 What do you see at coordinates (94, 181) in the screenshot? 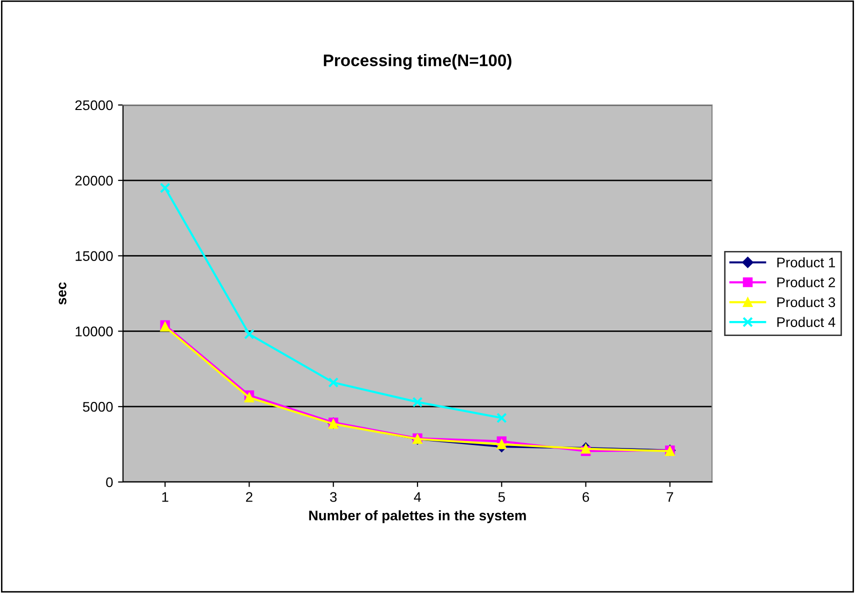
I see `y-tick-label: 20000` at bounding box center [94, 181].